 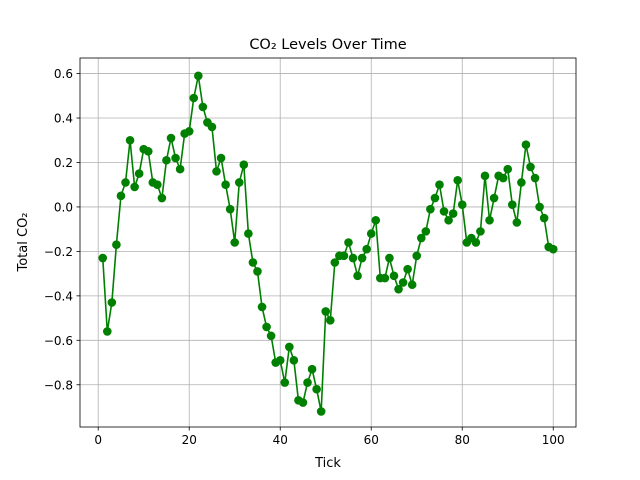 I want to click on x-tick-label: 40, so click(x=280, y=440).